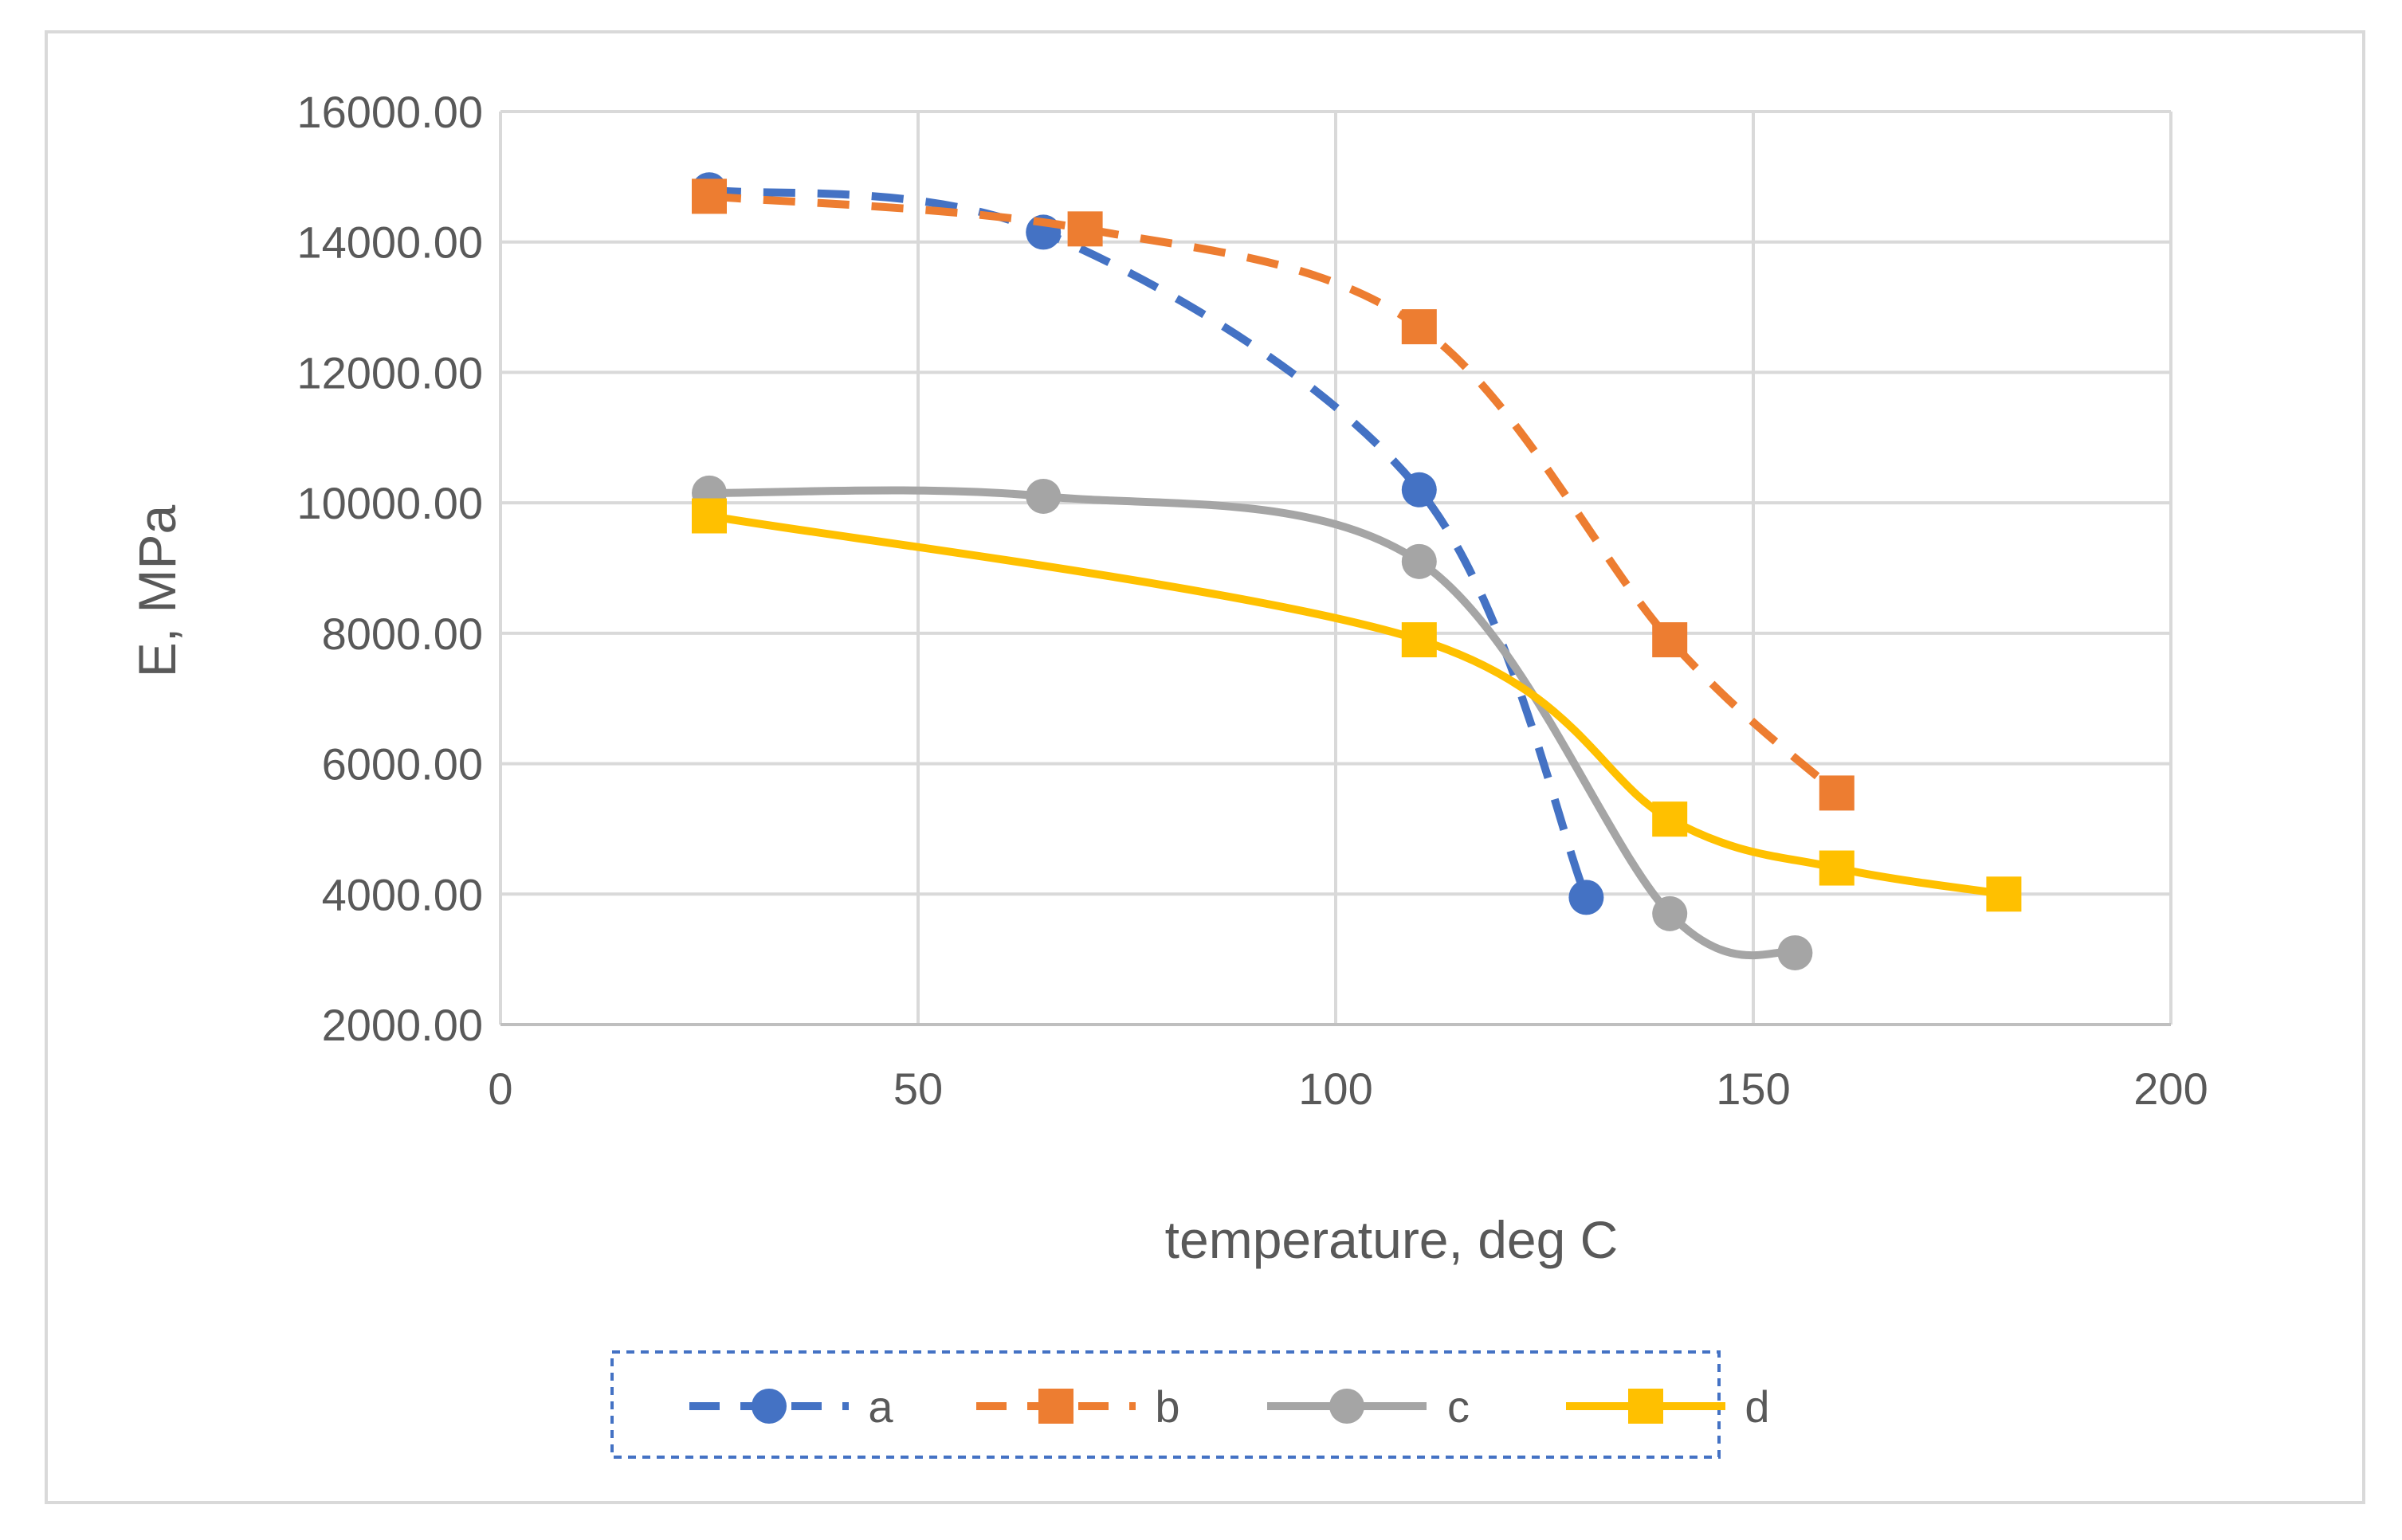 The height and width of the screenshot is (1540, 2402). Describe the element at coordinates (1458, 1406) in the screenshot. I see `legend-label-c: c` at that location.